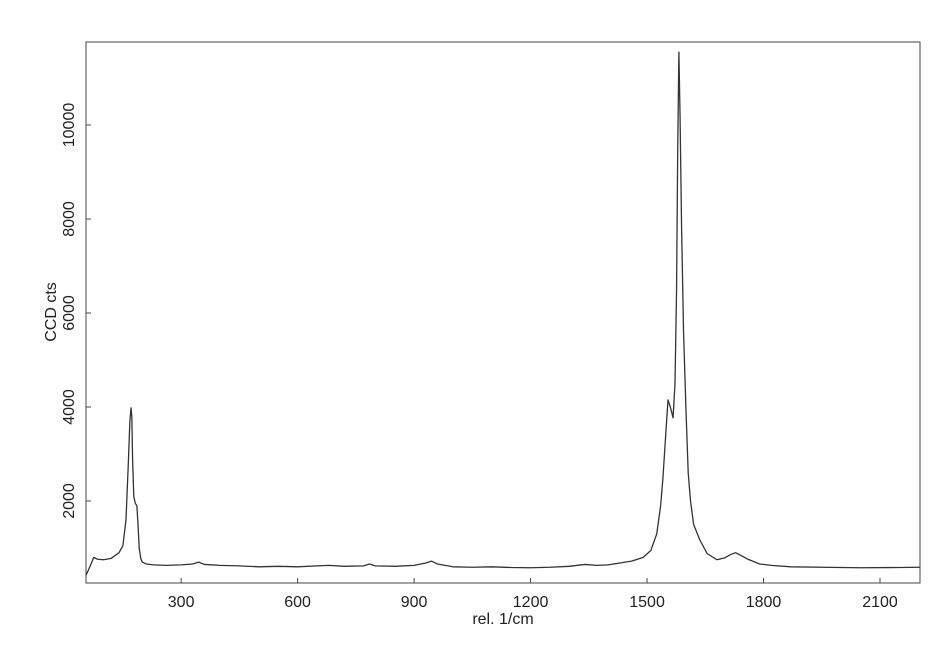 The image size is (936, 653). Describe the element at coordinates (531, 602) in the screenshot. I see `x-tick-label: 1200` at that location.